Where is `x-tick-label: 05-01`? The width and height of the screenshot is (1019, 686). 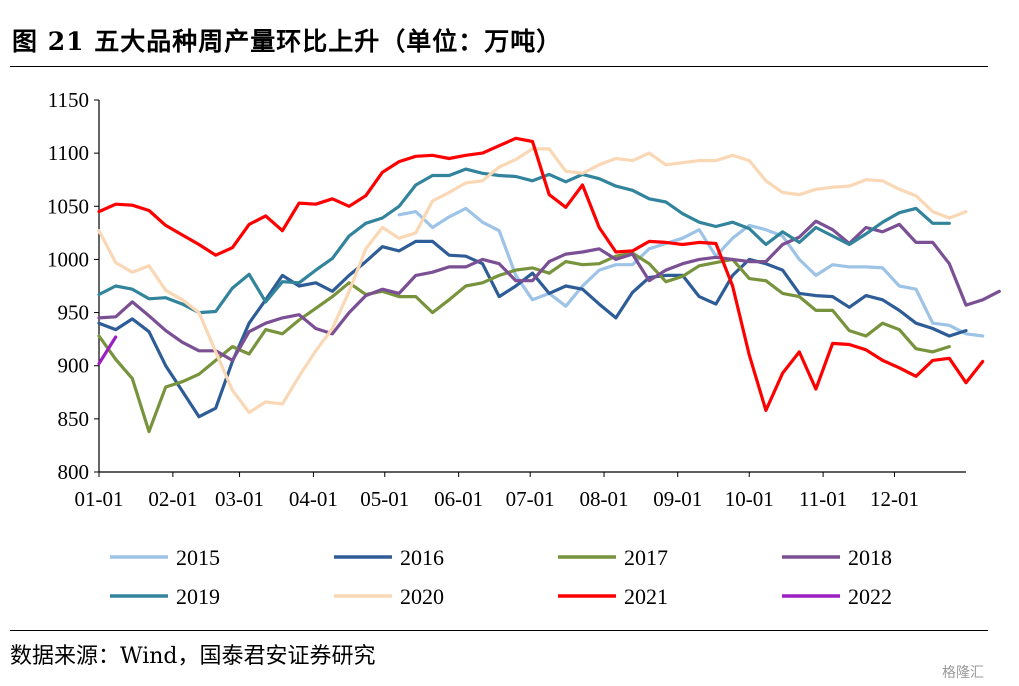 x-tick-label: 05-01 is located at coordinates (384, 499).